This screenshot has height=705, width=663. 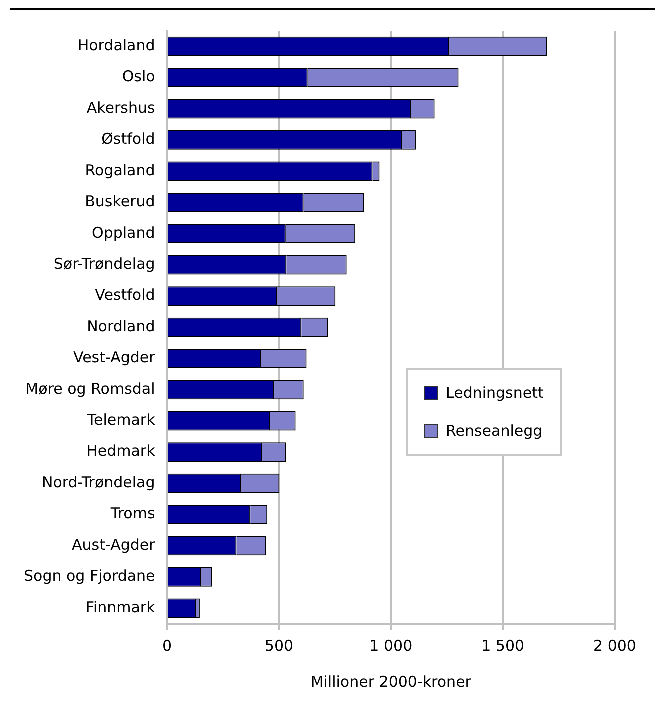 I want to click on y-tick-label: Rogaland, so click(x=120, y=170).